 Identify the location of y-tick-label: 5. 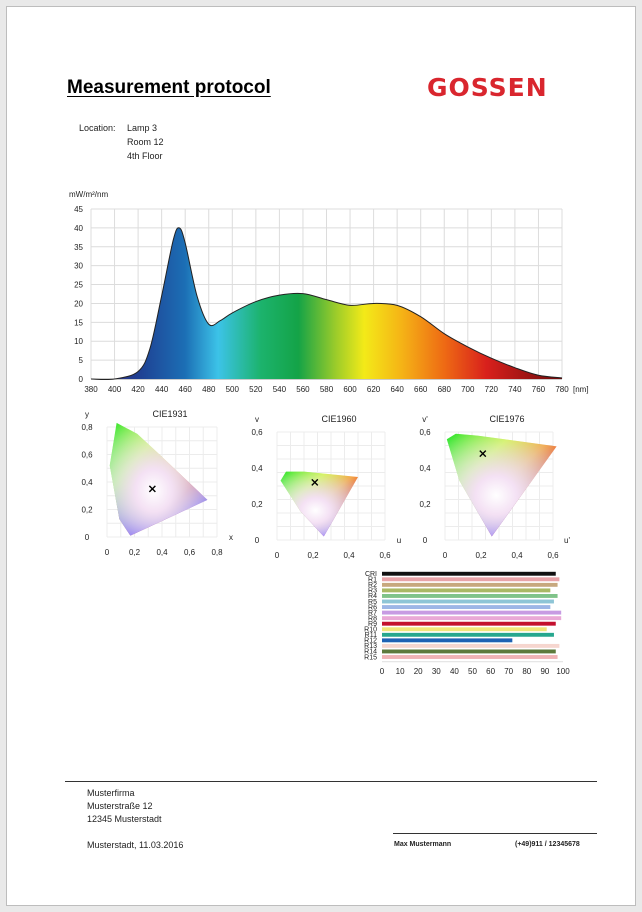
(81, 360).